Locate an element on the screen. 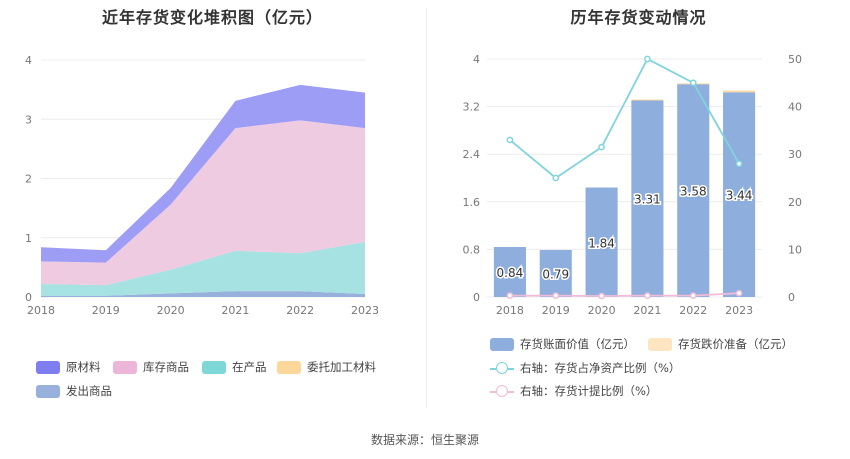 The width and height of the screenshot is (850, 459). left-chart-title: 近年存货变化堆积图（亿元） is located at coordinates (212, 17).